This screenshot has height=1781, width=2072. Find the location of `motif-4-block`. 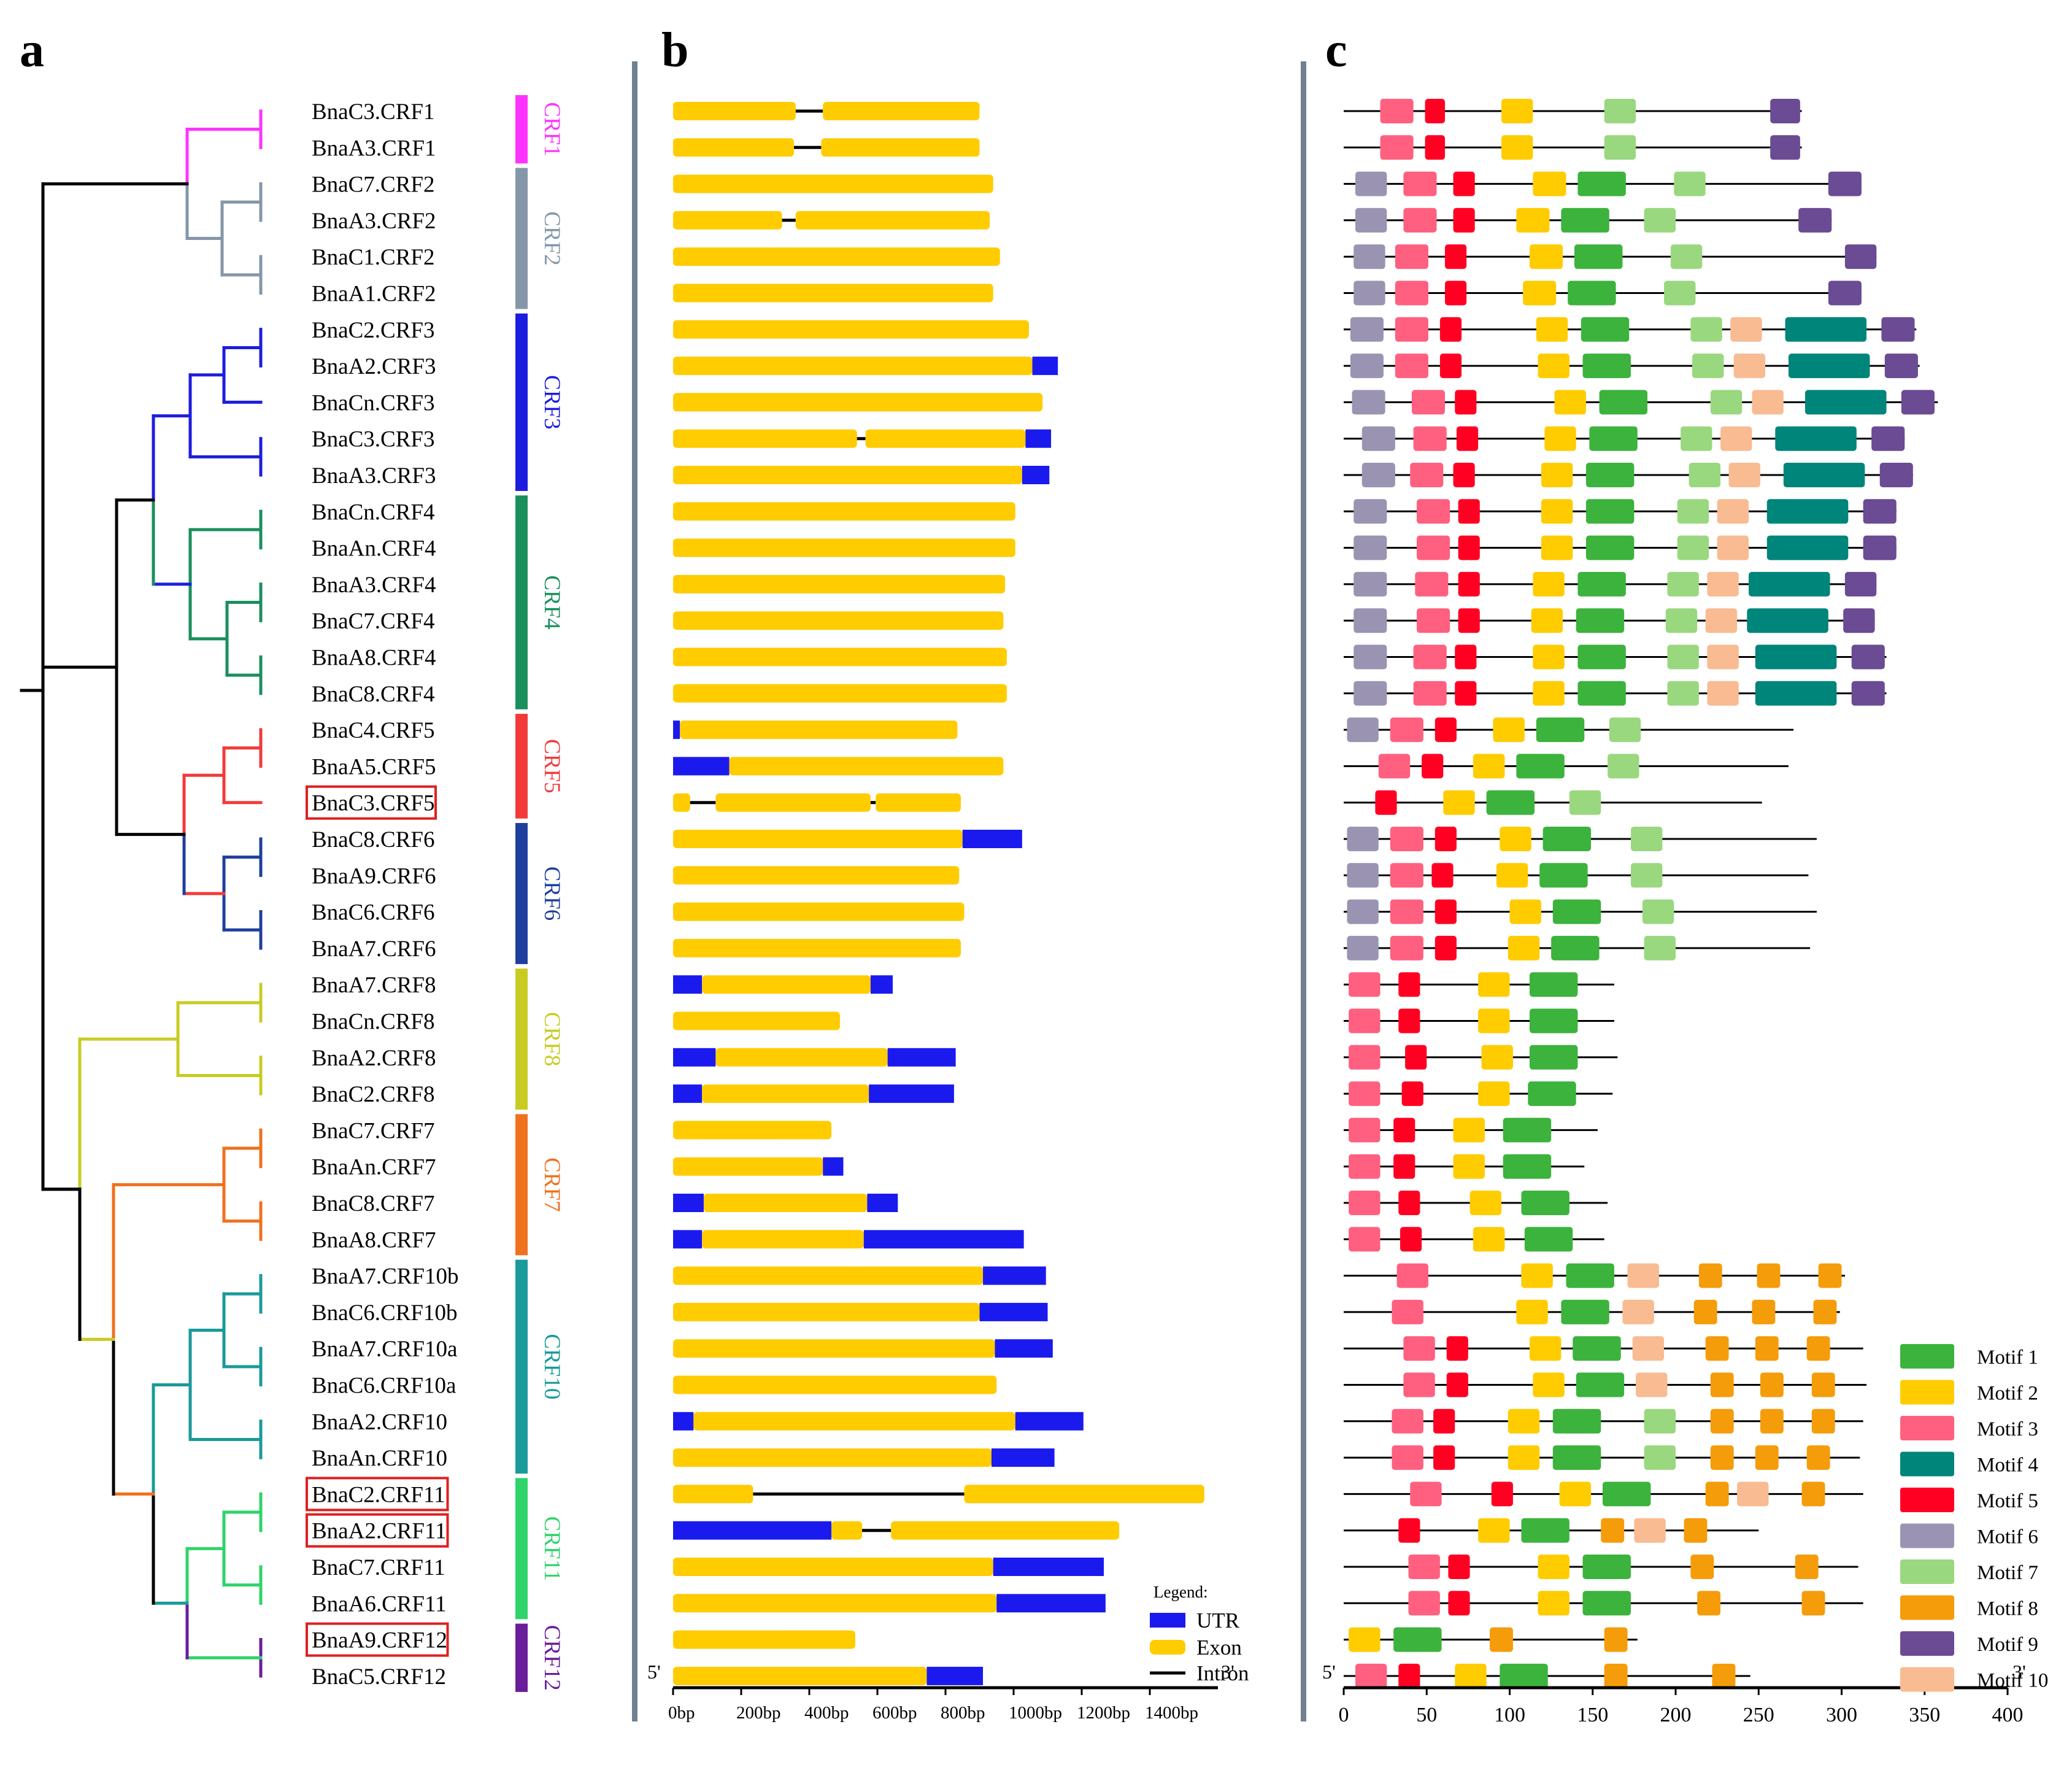

motif-4-block is located at coordinates (1829, 366).